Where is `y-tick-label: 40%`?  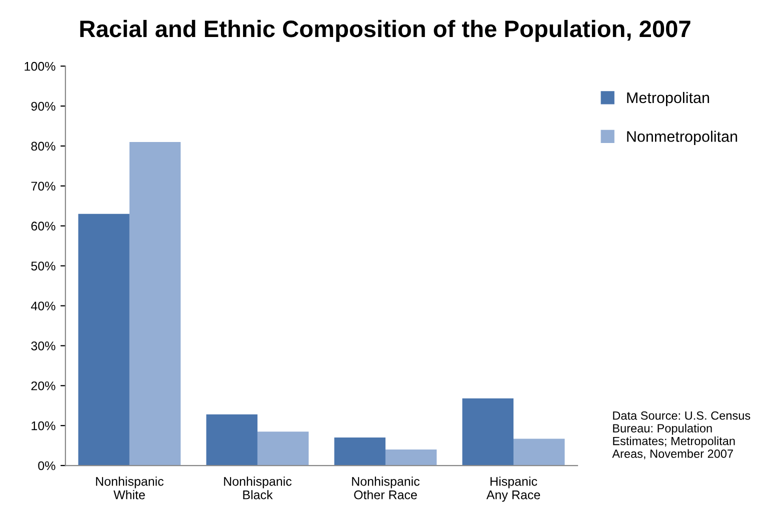 y-tick-label: 40% is located at coordinates (43, 306).